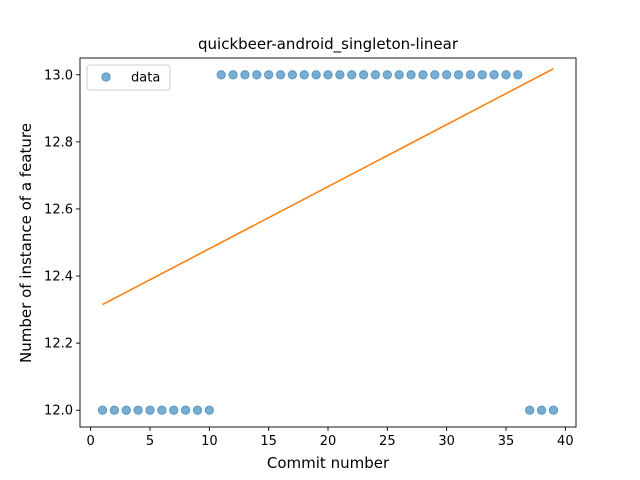  I want to click on x-tick-label: 20, so click(328, 441).